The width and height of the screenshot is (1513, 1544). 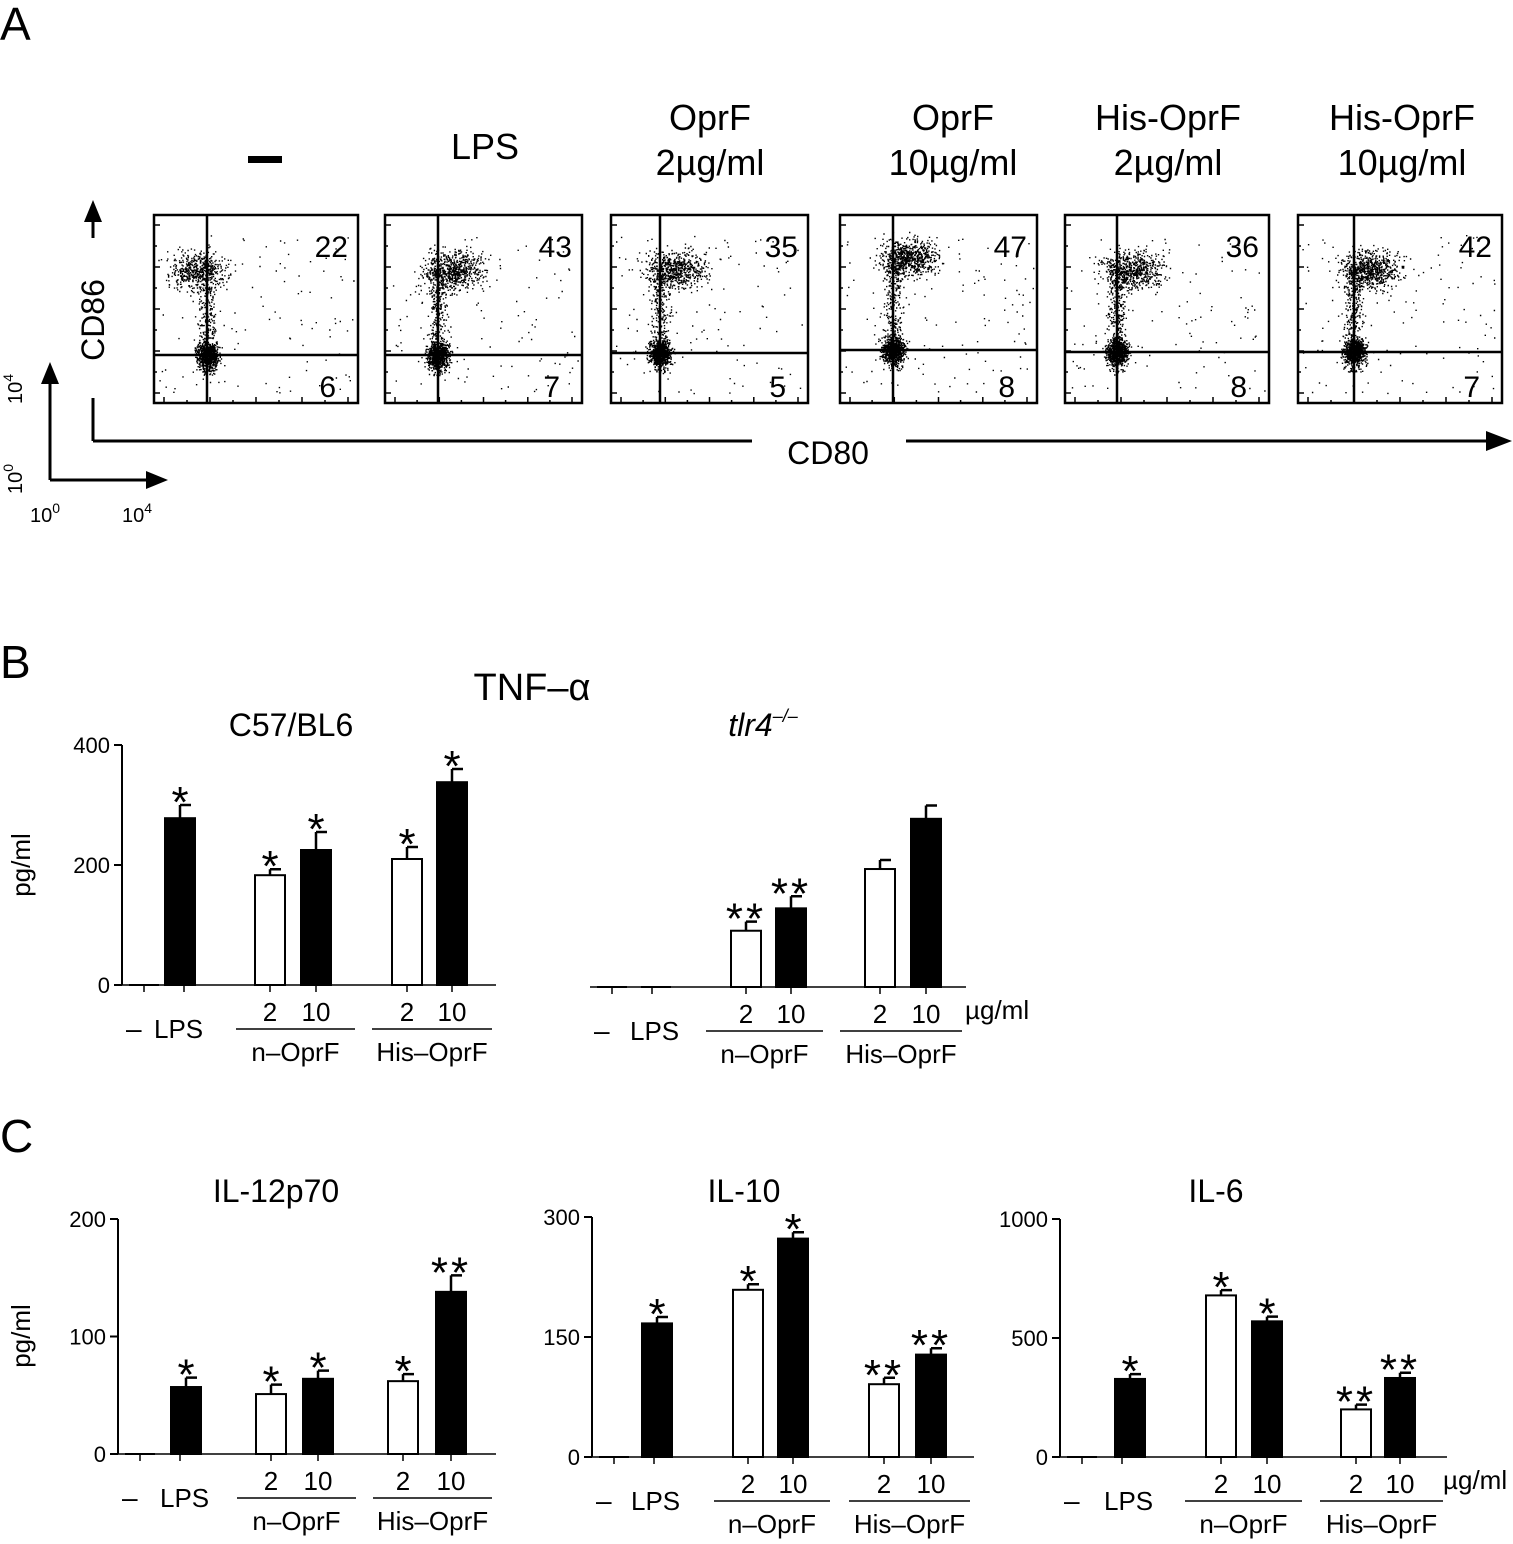 I want to click on flow-plot-4: 36 8, so click(x=1167, y=309).